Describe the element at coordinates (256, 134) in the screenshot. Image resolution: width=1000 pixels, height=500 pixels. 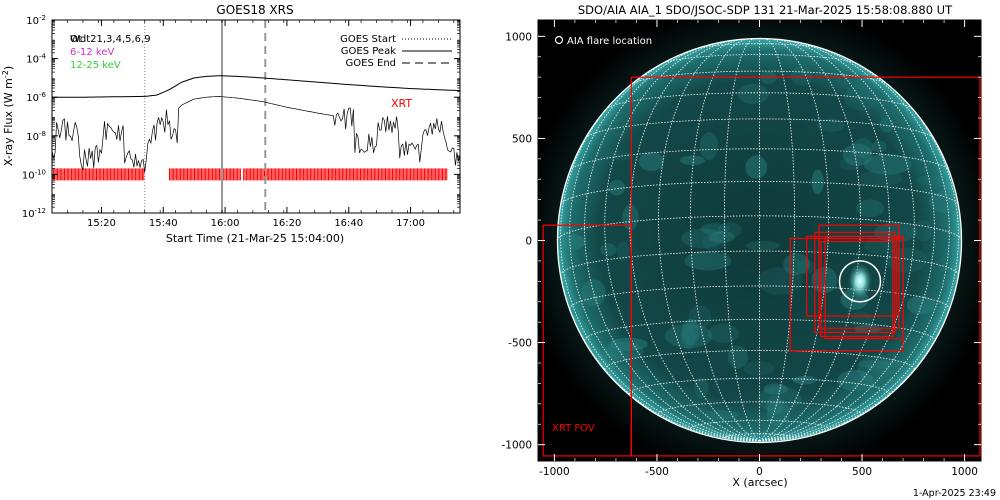
I see `goes-series-short` at that location.